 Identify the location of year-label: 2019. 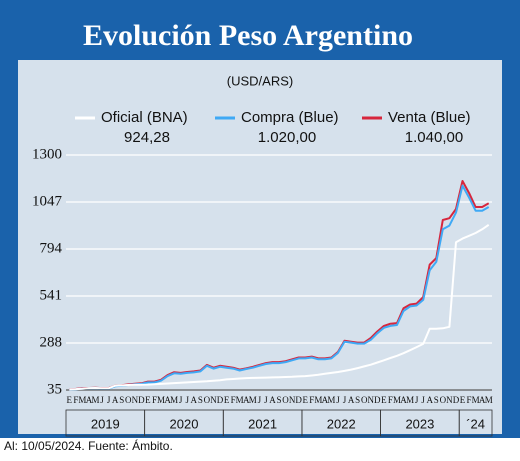
(105, 423).